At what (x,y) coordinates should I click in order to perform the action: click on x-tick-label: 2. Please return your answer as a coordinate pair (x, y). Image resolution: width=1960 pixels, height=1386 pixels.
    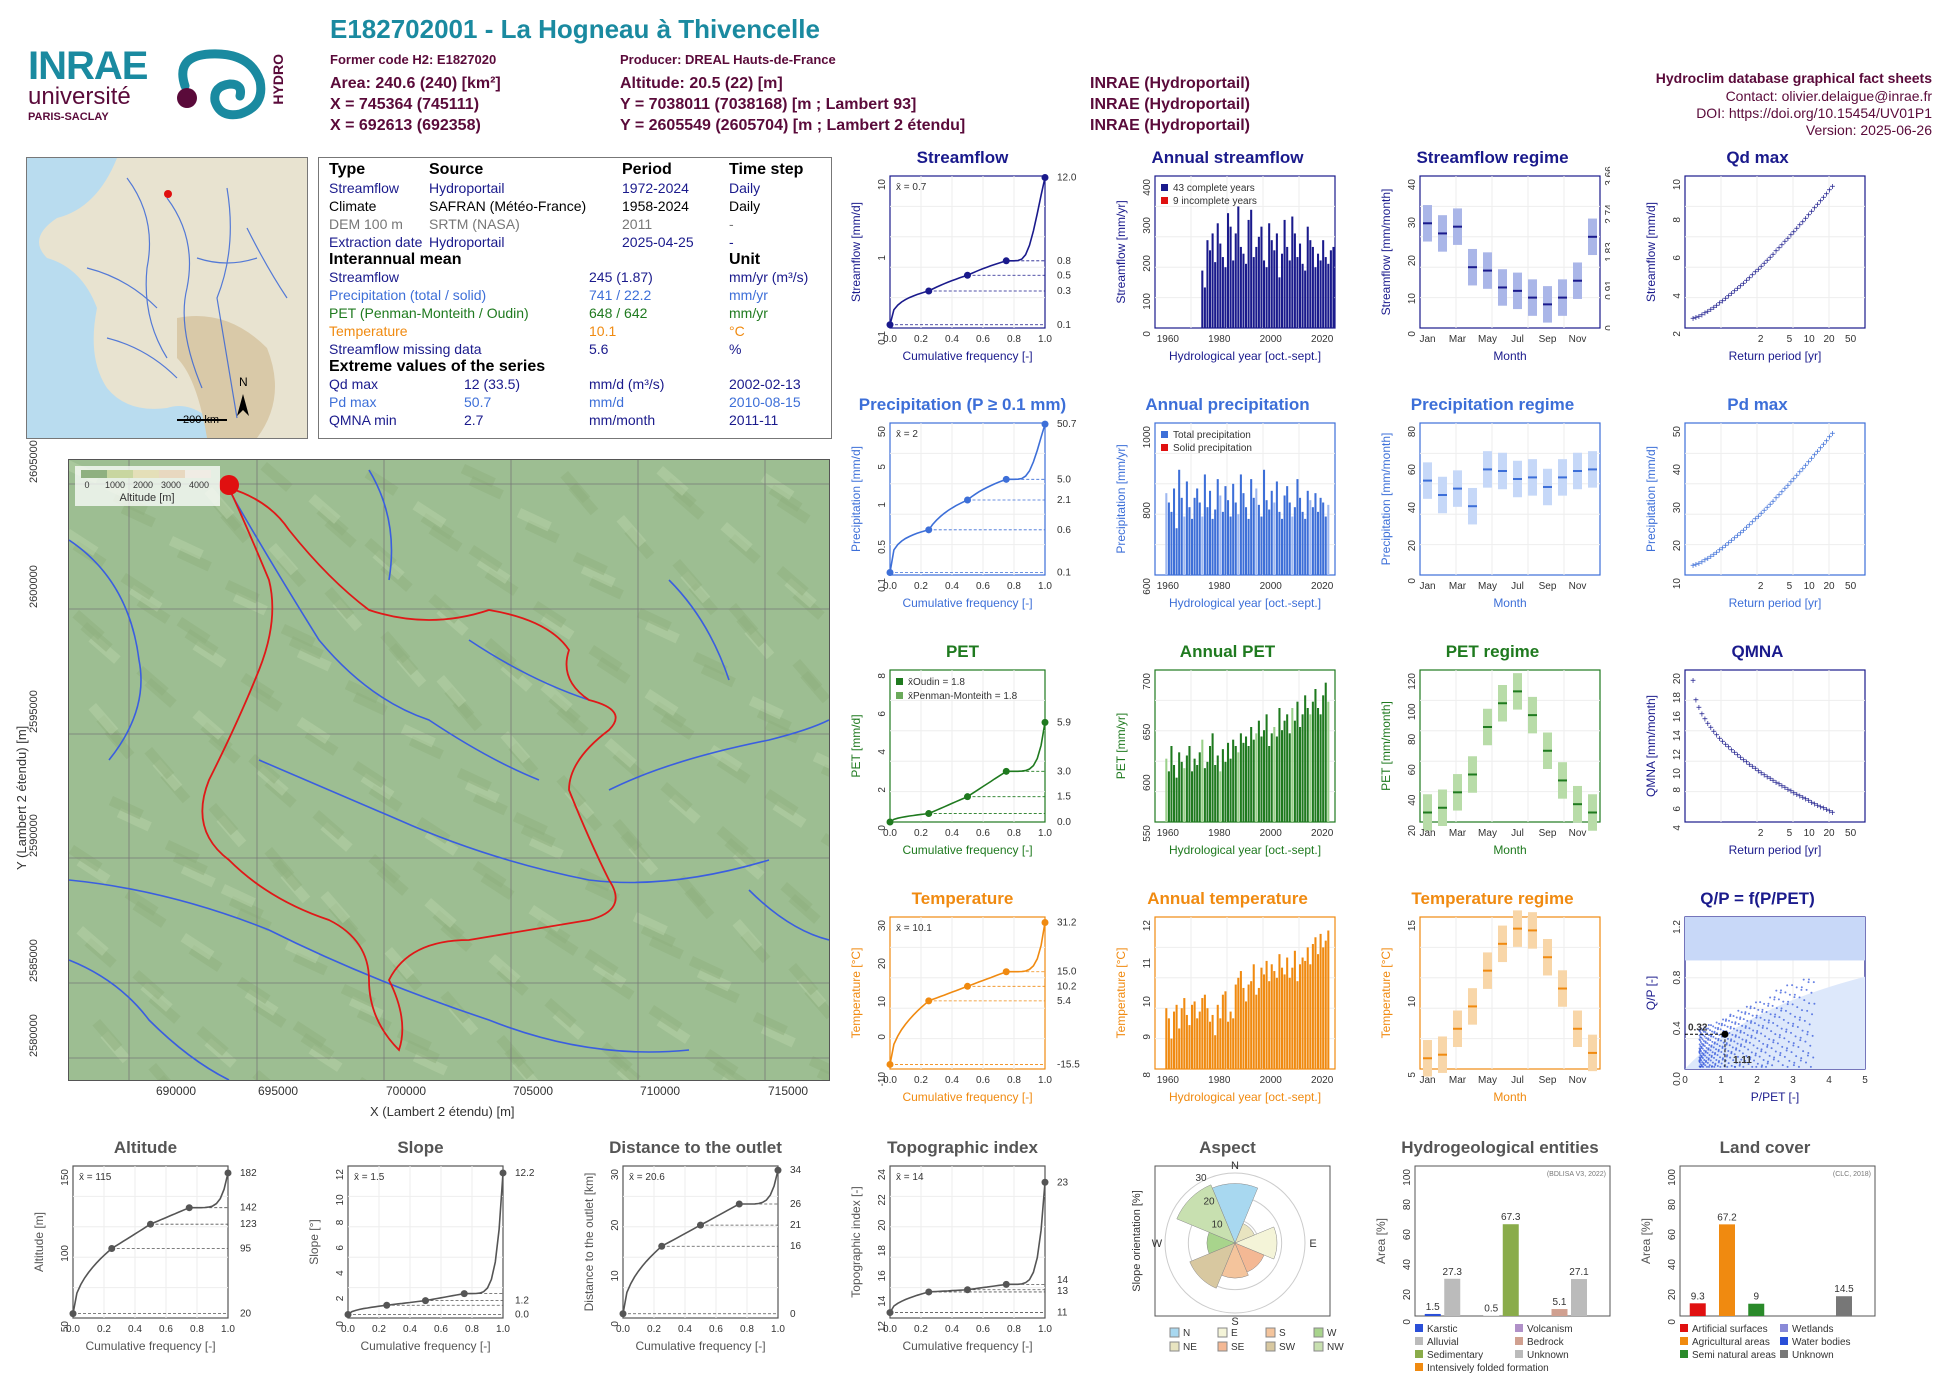
    Looking at the image, I should click on (1757, 1080).